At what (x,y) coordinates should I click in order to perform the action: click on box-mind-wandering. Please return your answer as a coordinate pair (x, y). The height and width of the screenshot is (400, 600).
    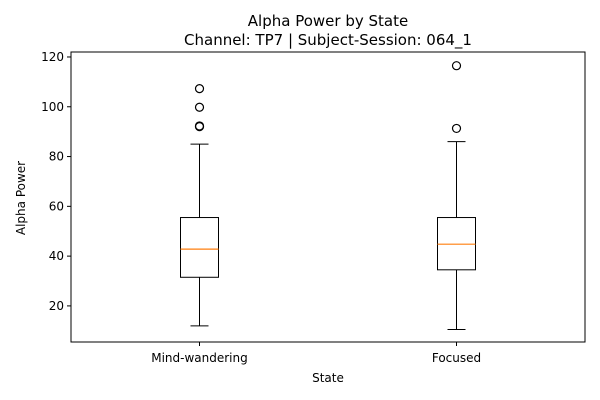
    Looking at the image, I should click on (199, 247).